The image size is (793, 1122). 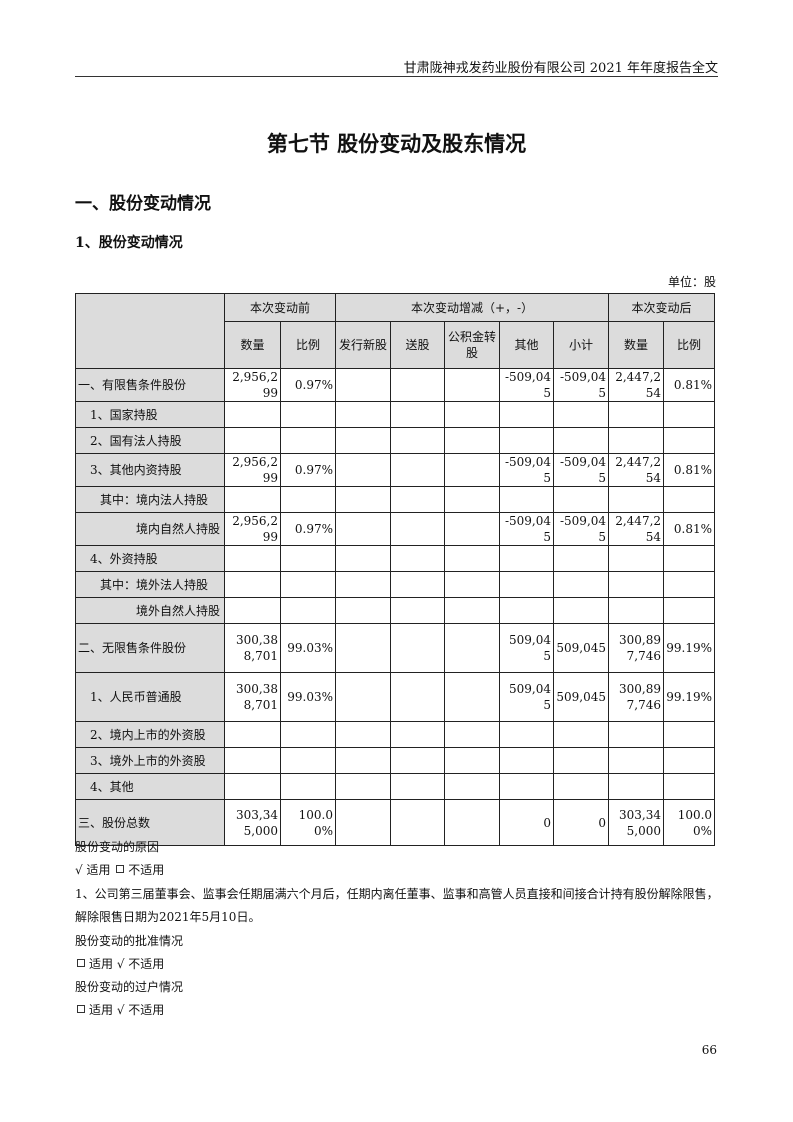 What do you see at coordinates (395, 734) in the screenshot?
I see `table-row: 2、境内上市的外资股` at bounding box center [395, 734].